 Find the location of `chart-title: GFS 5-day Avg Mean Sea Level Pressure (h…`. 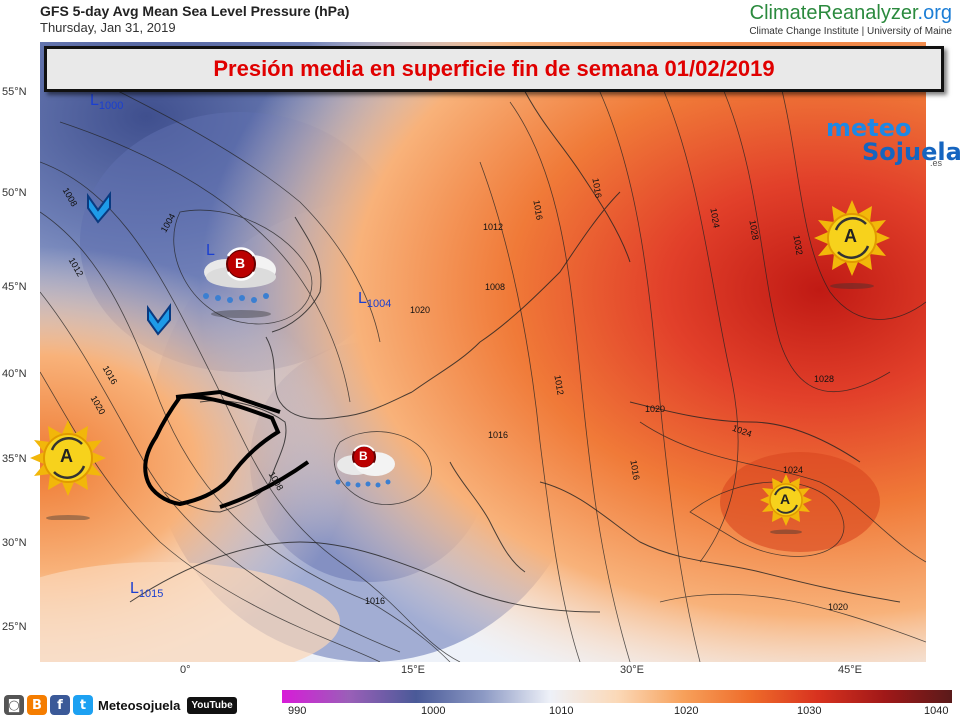

chart-title: GFS 5-day Avg Mean Sea Level Pressure (h… is located at coordinates (195, 11).